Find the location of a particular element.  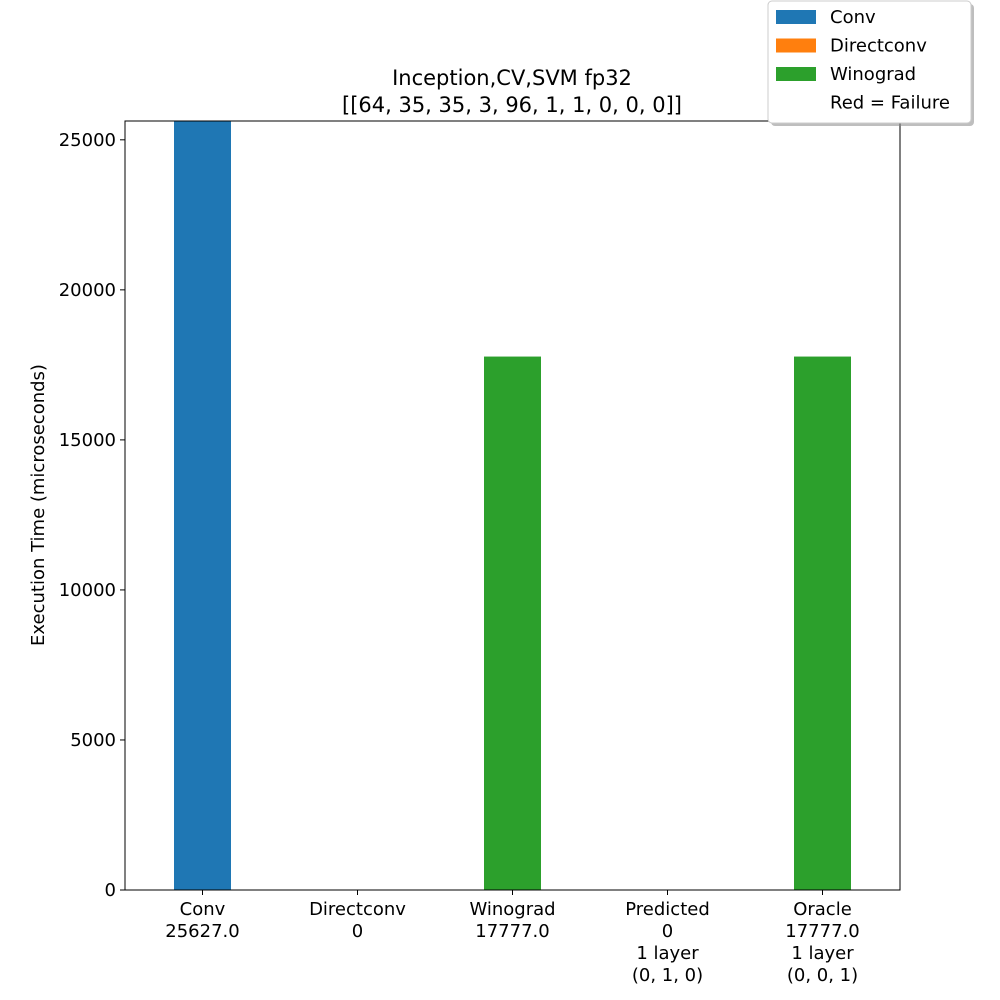

y-tick-label-0: 0 is located at coordinates (110, 890).